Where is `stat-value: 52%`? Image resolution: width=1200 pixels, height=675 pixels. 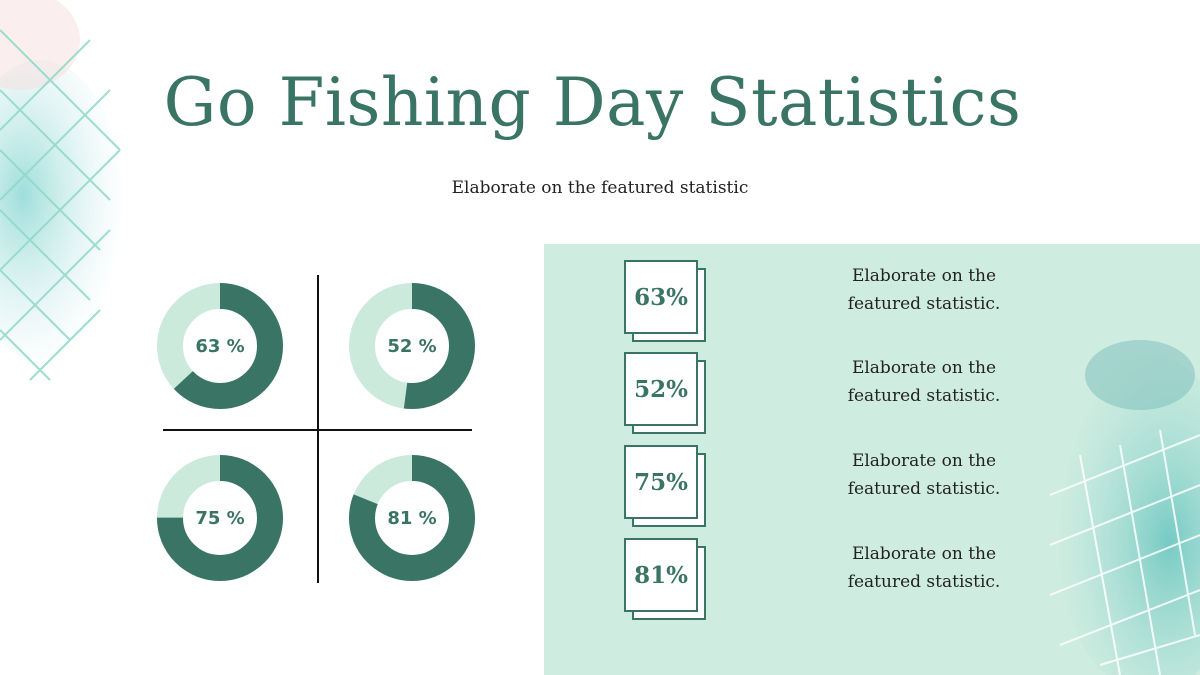
stat-value: 52% is located at coordinates (661, 389).